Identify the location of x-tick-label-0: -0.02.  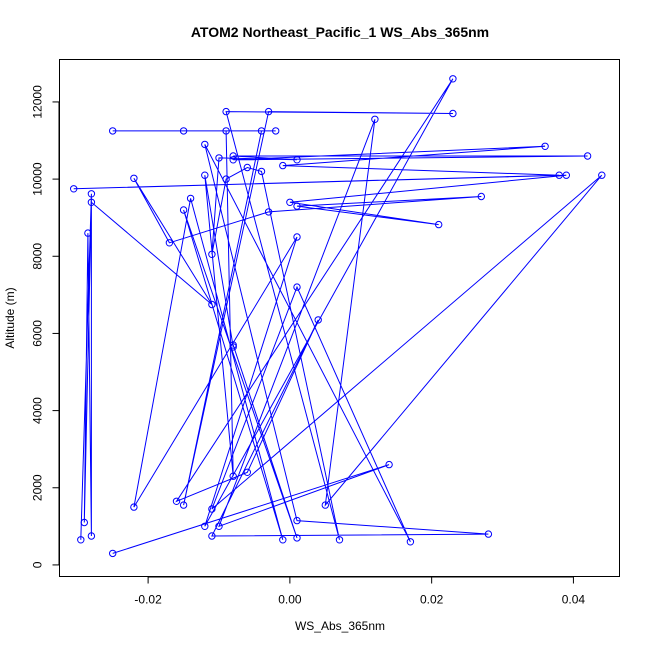
(148, 600).